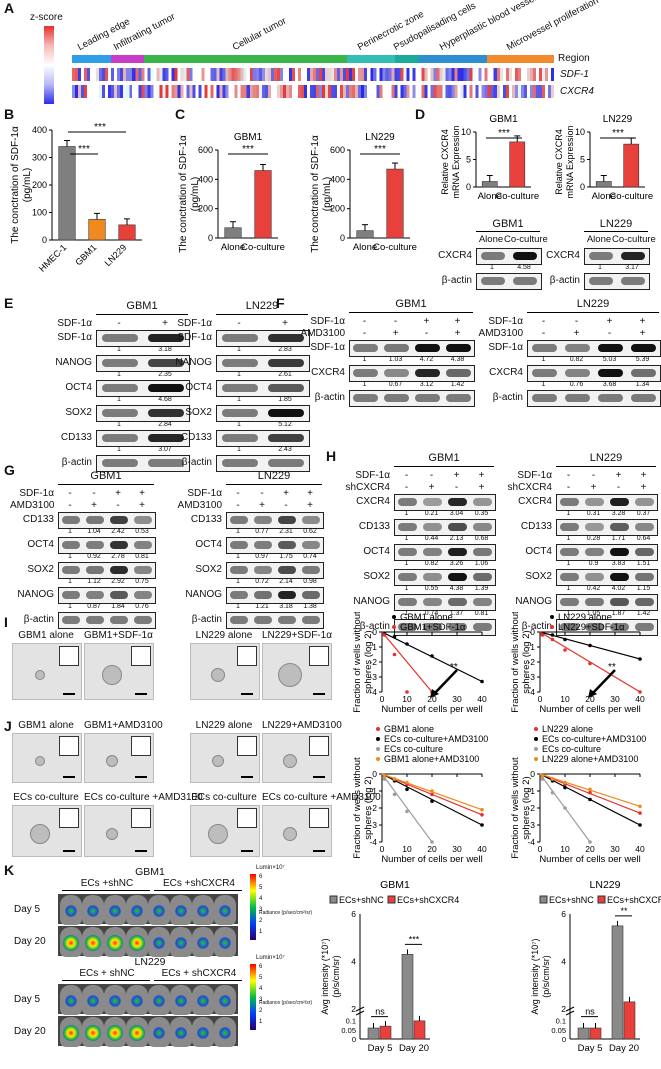 The image size is (661, 1069). What do you see at coordinates (8, 726) in the screenshot?
I see `panel-j-letter: J` at bounding box center [8, 726].